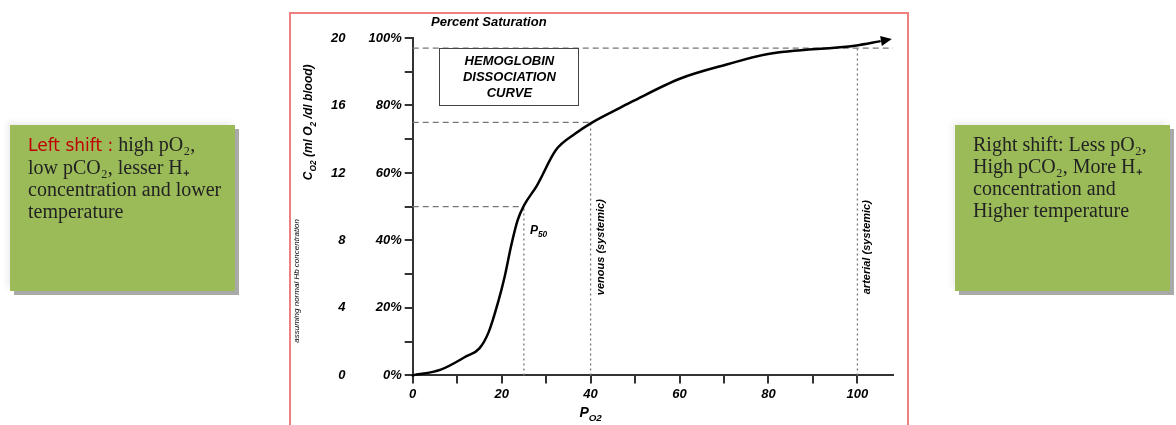  I want to click on y-tick-label: 0%, so click(392, 374).